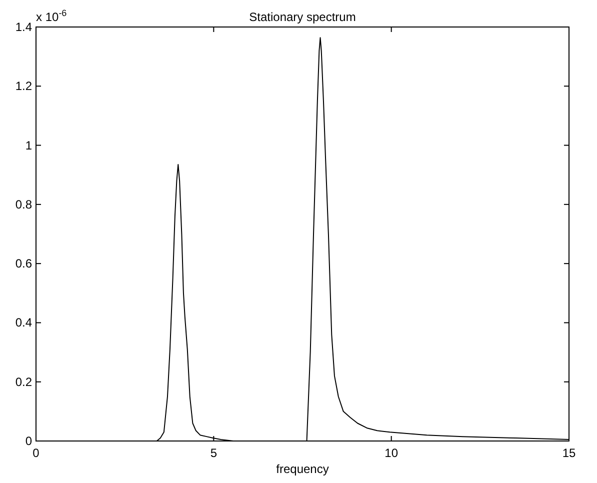 The height and width of the screenshot is (483, 597). Describe the element at coordinates (51, 16) in the screenshot. I see `text: x 10$^{-6}$` at that location.